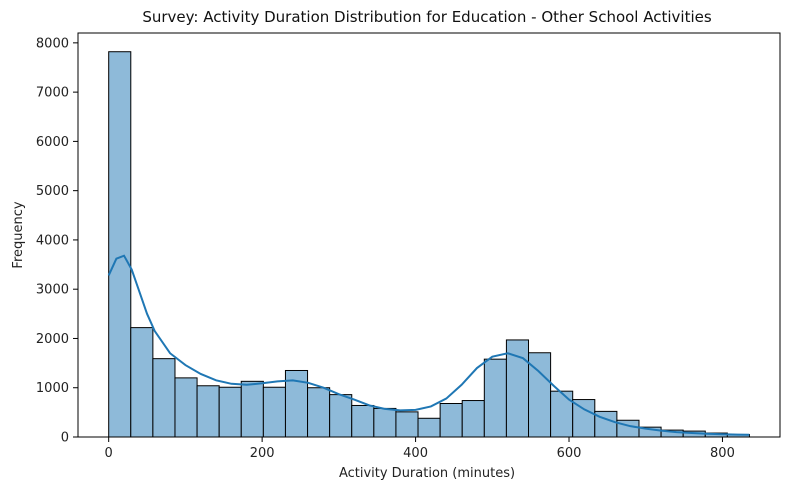 The image size is (790, 490). I want to click on y-tick-label: 5000, so click(52, 191).